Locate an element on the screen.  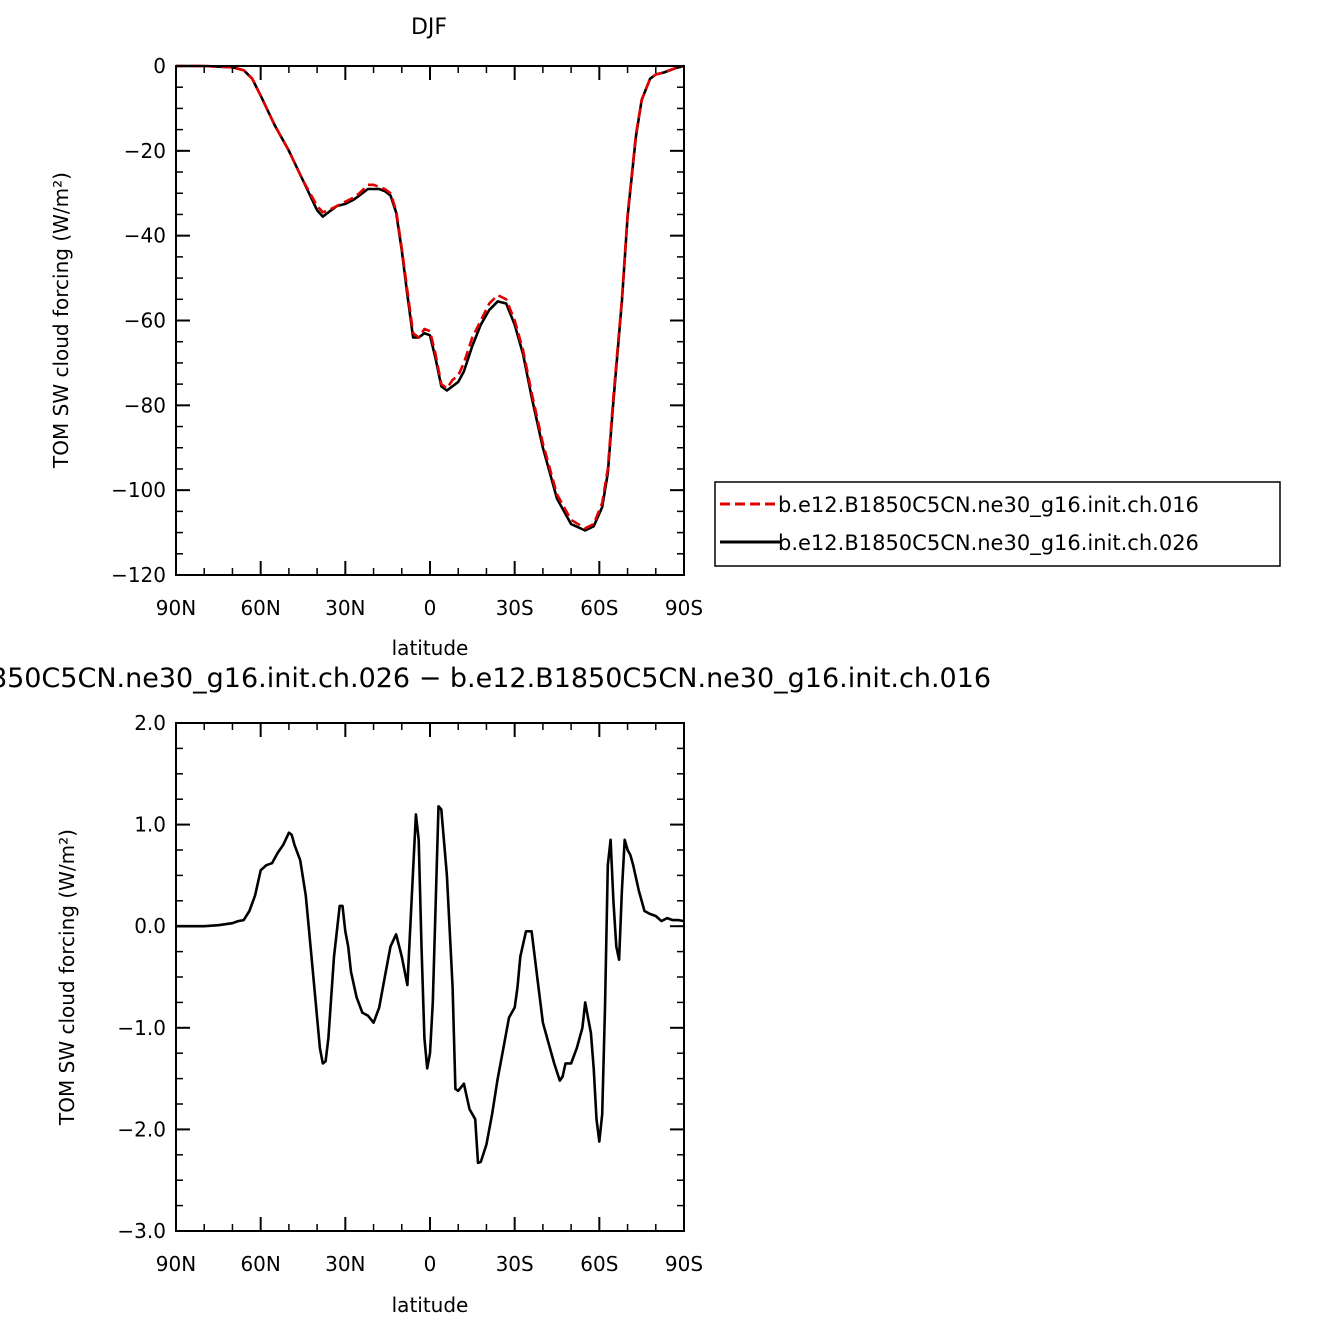
bottom-plot-frame is located at coordinates (430, 977).